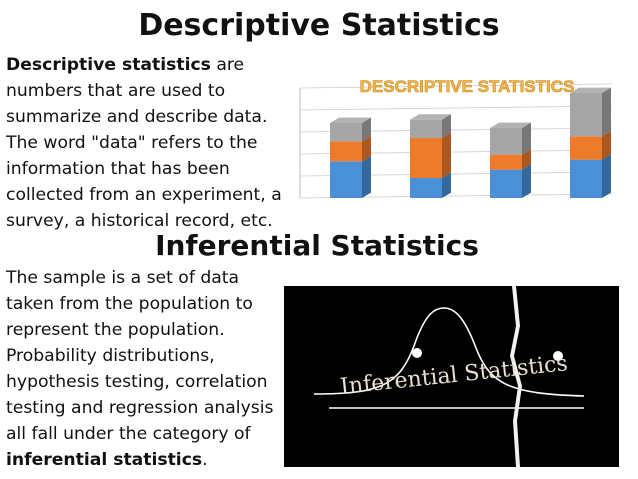  What do you see at coordinates (104, 460) in the screenshot?
I see `inferential-bold-term: inferential statistics` at bounding box center [104, 460].